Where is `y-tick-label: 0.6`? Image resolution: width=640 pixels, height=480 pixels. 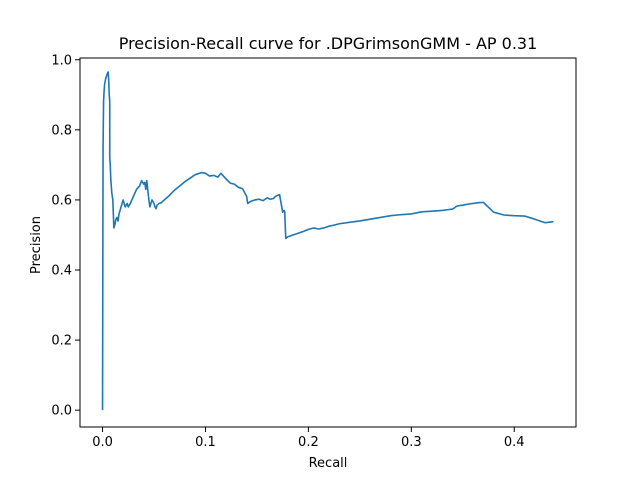
y-tick-label: 0.6 is located at coordinates (61, 200).